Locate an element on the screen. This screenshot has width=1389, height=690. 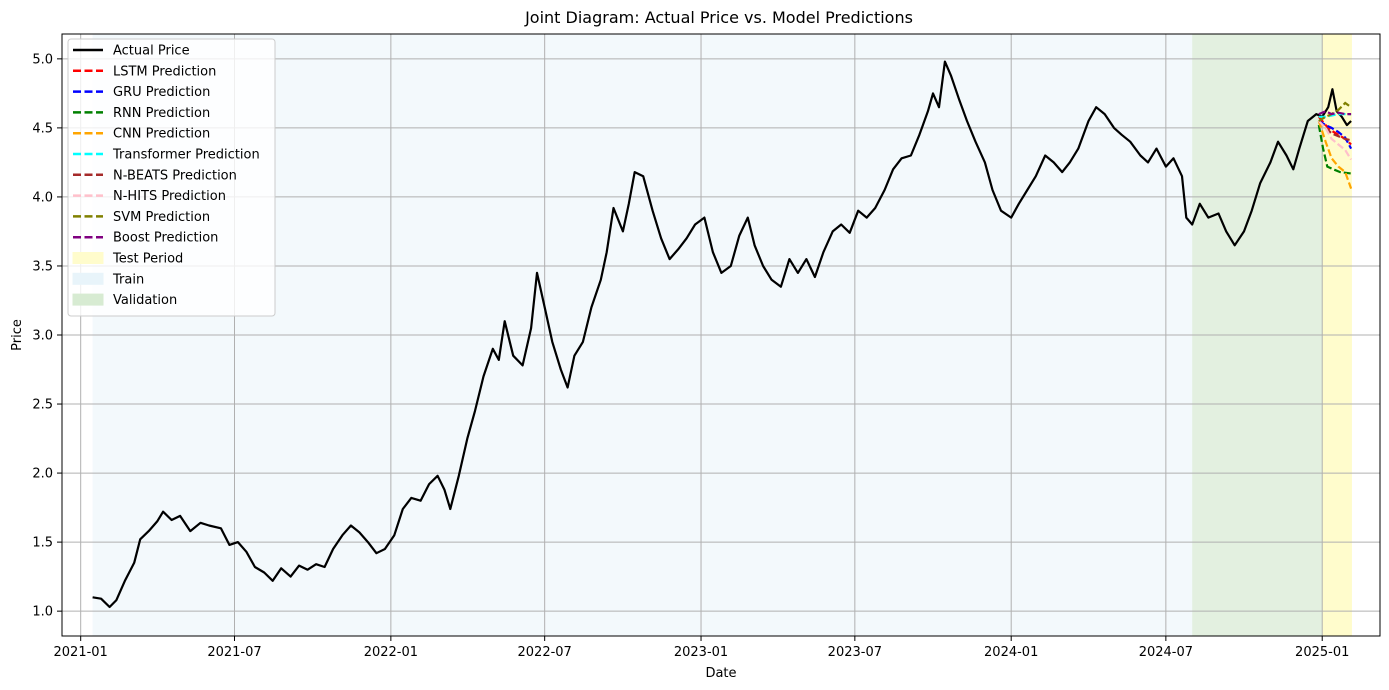
y-tick-label: 2.0 is located at coordinates (42, 474).